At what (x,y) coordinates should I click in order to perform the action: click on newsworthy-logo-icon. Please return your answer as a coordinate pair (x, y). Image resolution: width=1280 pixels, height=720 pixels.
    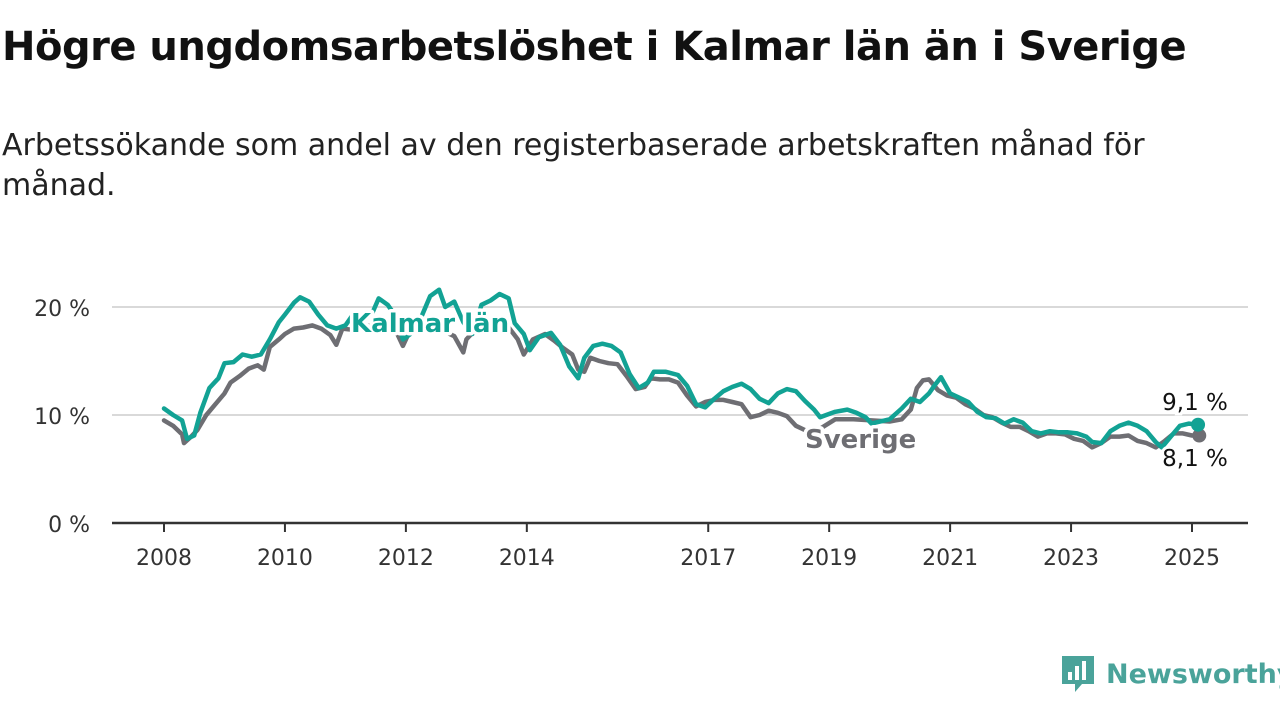
    Looking at the image, I should click on (1078, 674).